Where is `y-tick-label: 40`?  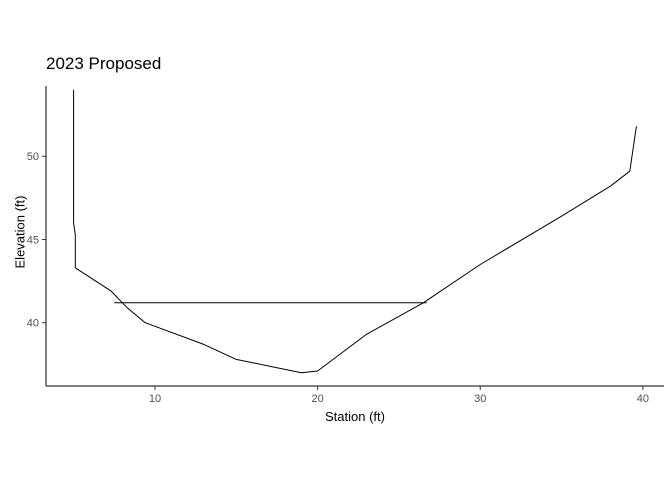 y-tick-label: 40 is located at coordinates (33, 324).